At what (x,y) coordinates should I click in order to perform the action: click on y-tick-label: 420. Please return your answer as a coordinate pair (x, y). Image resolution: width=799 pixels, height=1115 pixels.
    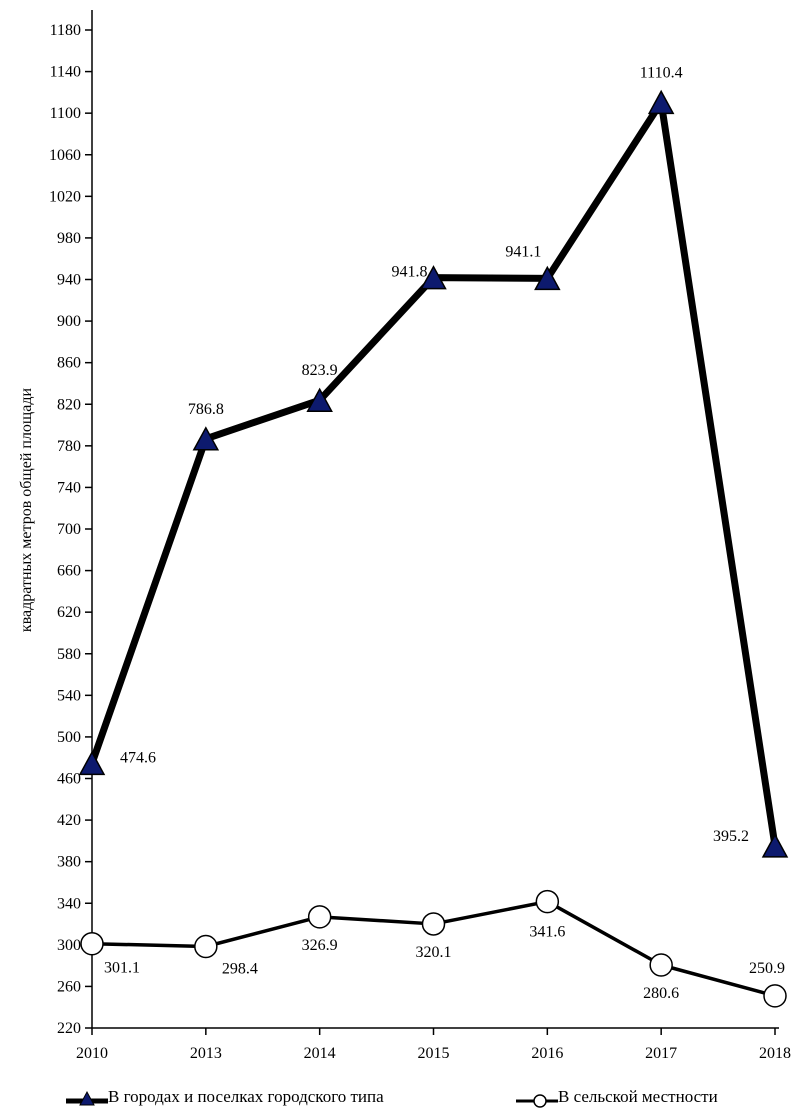
    Looking at the image, I should click on (69, 820).